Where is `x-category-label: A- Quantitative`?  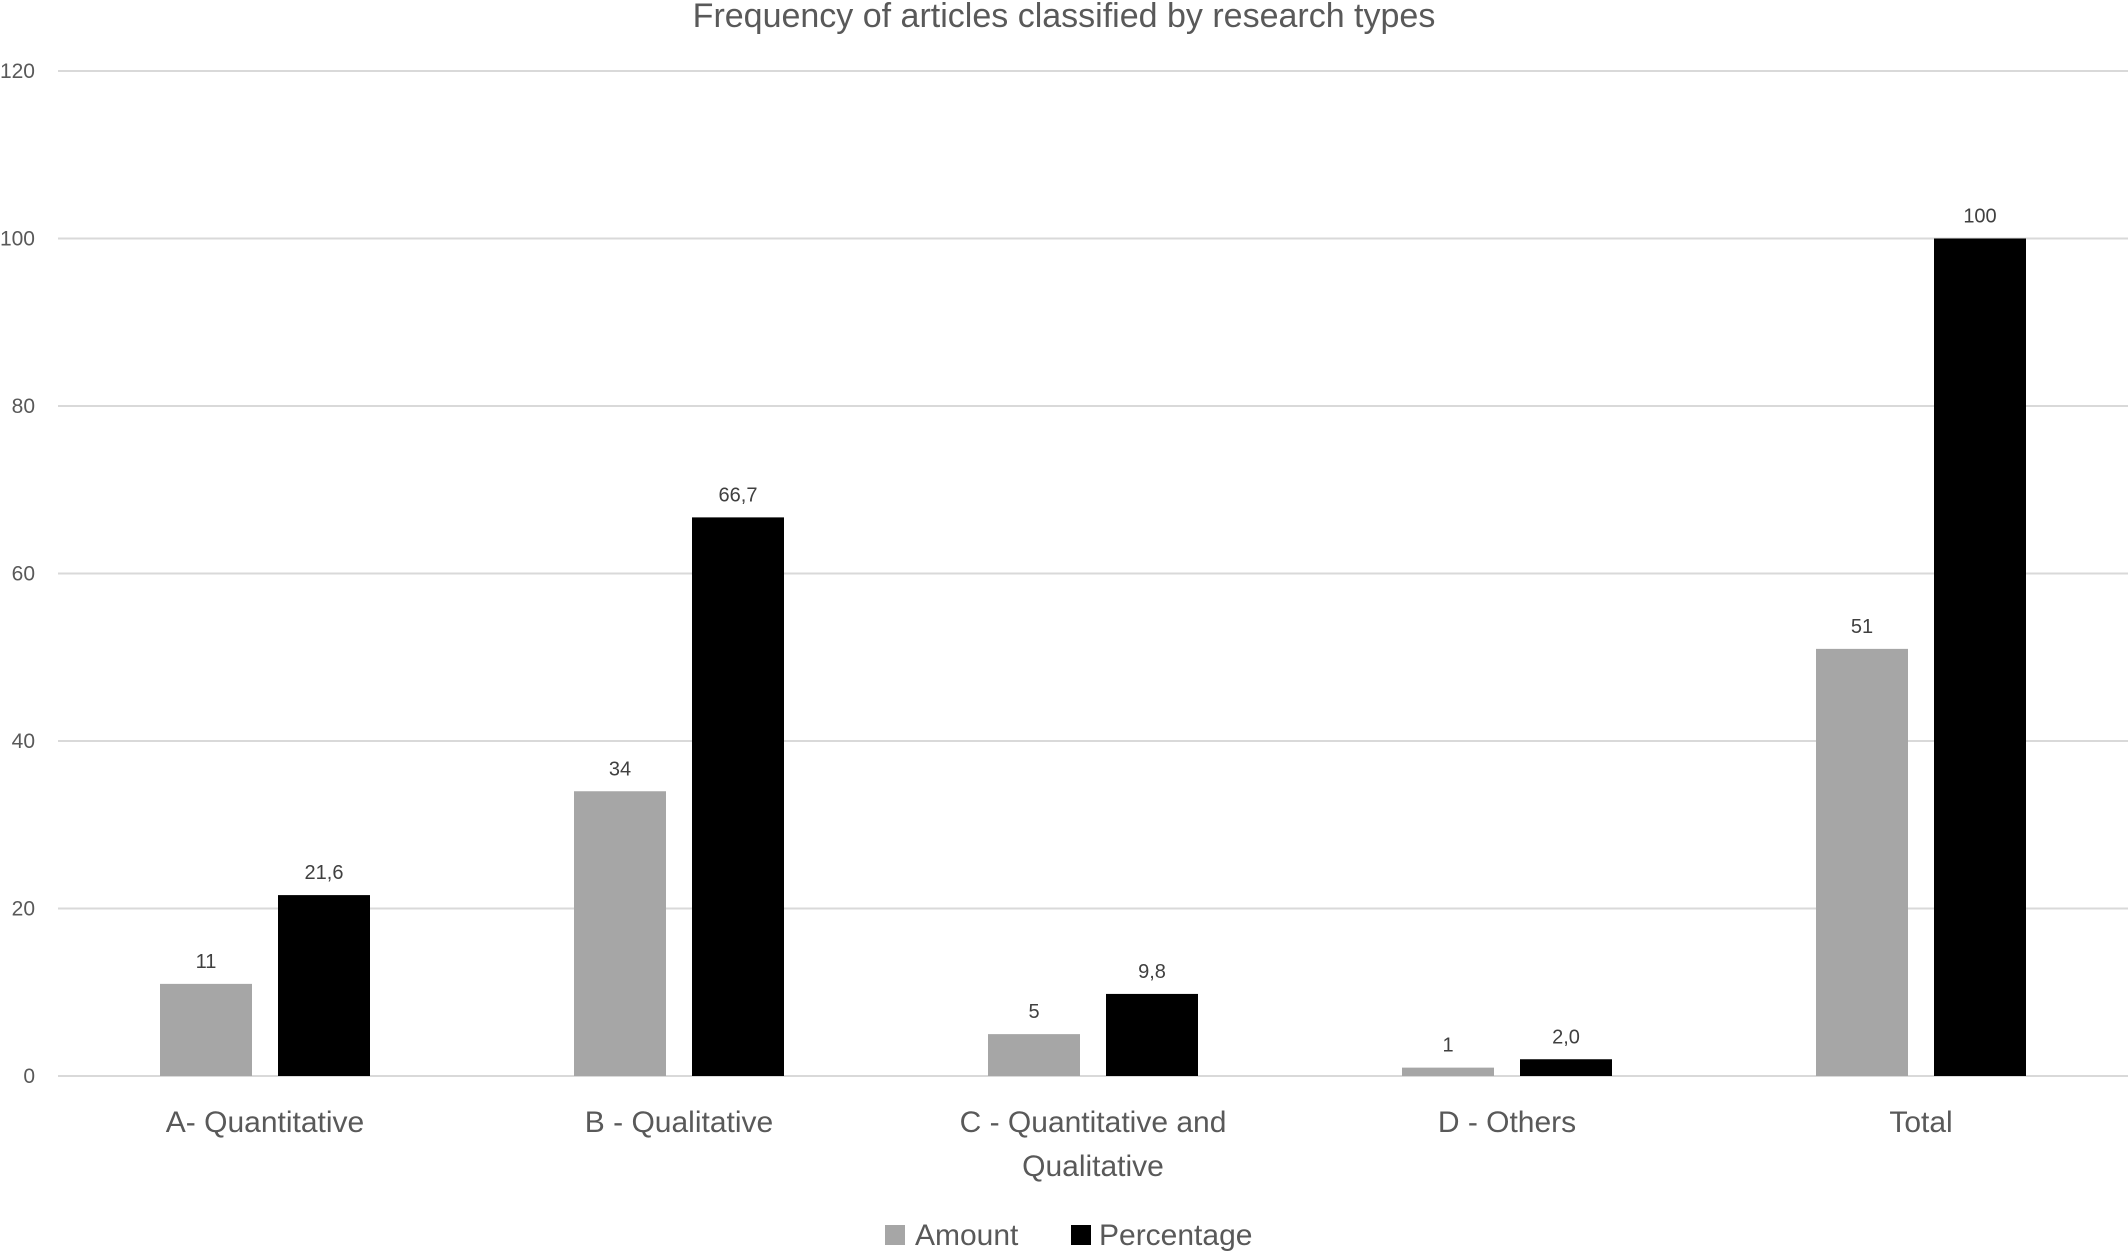
x-category-label: A- Quantitative is located at coordinates (265, 1122).